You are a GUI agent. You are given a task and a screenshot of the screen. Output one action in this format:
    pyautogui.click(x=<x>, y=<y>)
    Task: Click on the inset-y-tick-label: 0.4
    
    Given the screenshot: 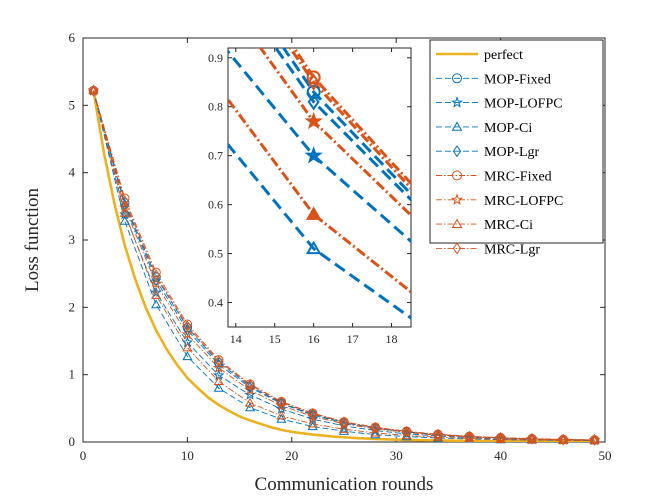 What is the action you would take?
    pyautogui.click(x=215, y=303)
    